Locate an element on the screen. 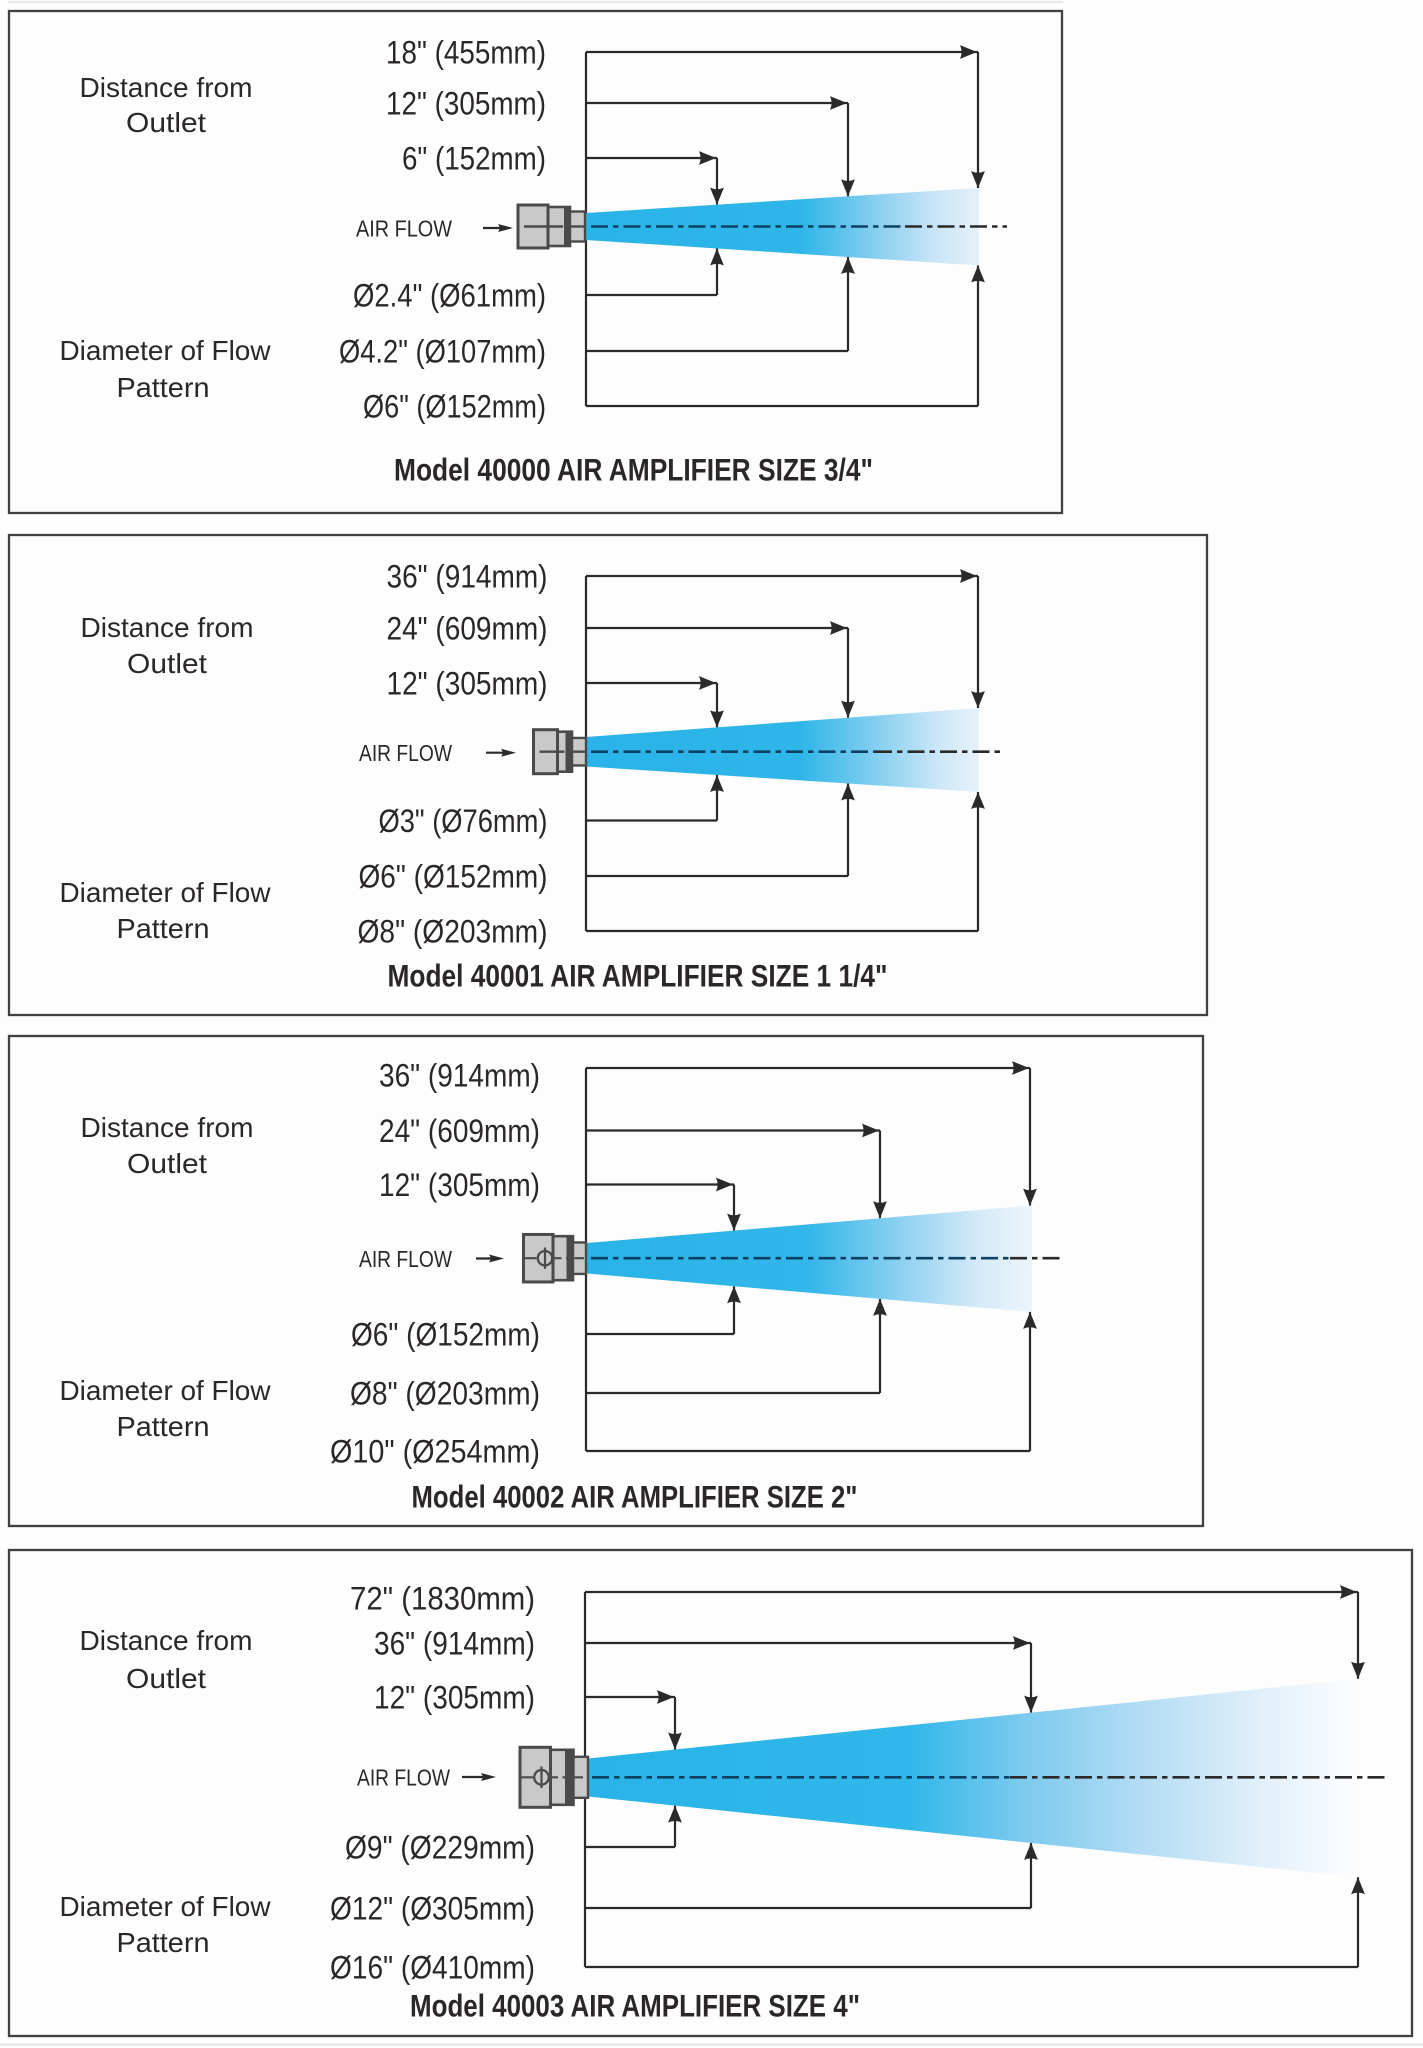 Image resolution: width=1423 pixels, height=2048 pixels. svg-text:Model 40002 AIR AMPLIFIER SIZE: Model 40002 AIR AMPLIFIER SIZE 2" is located at coordinates (635, 1497).